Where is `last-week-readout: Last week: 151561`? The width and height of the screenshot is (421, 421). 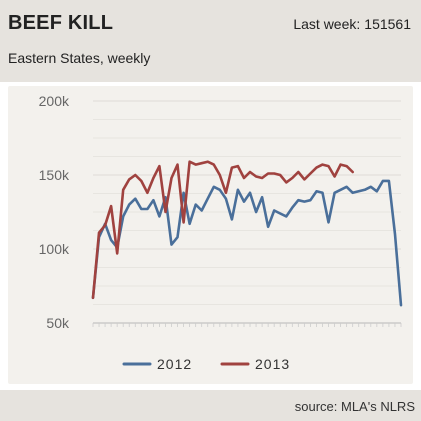
last-week-readout: Last week: 151561 is located at coordinates (350, 24).